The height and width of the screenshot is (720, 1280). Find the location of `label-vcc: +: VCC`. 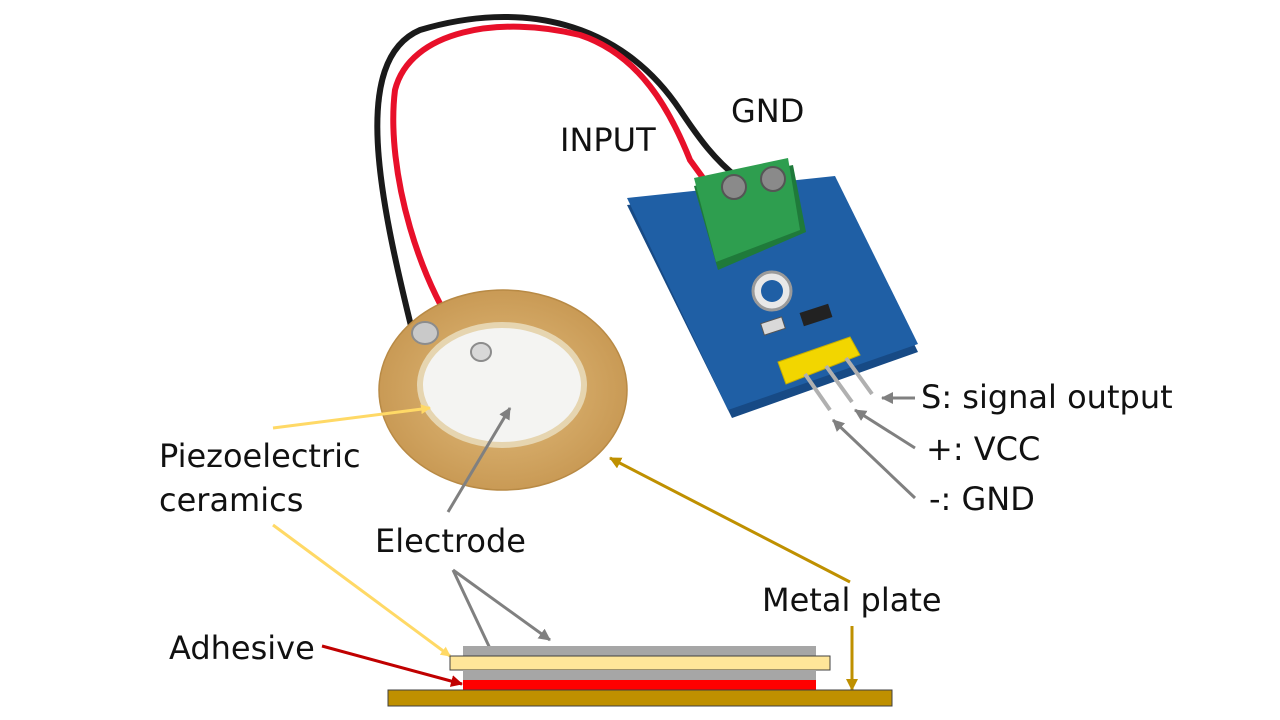

label-vcc: +: VCC is located at coordinates (983, 449).